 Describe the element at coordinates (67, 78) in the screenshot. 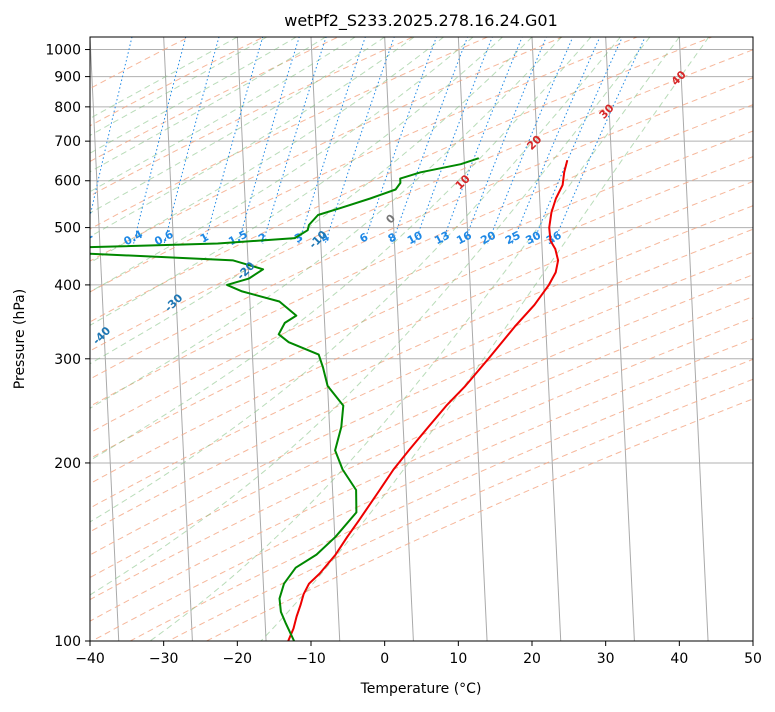

I see `y-tick-label: 900` at that location.